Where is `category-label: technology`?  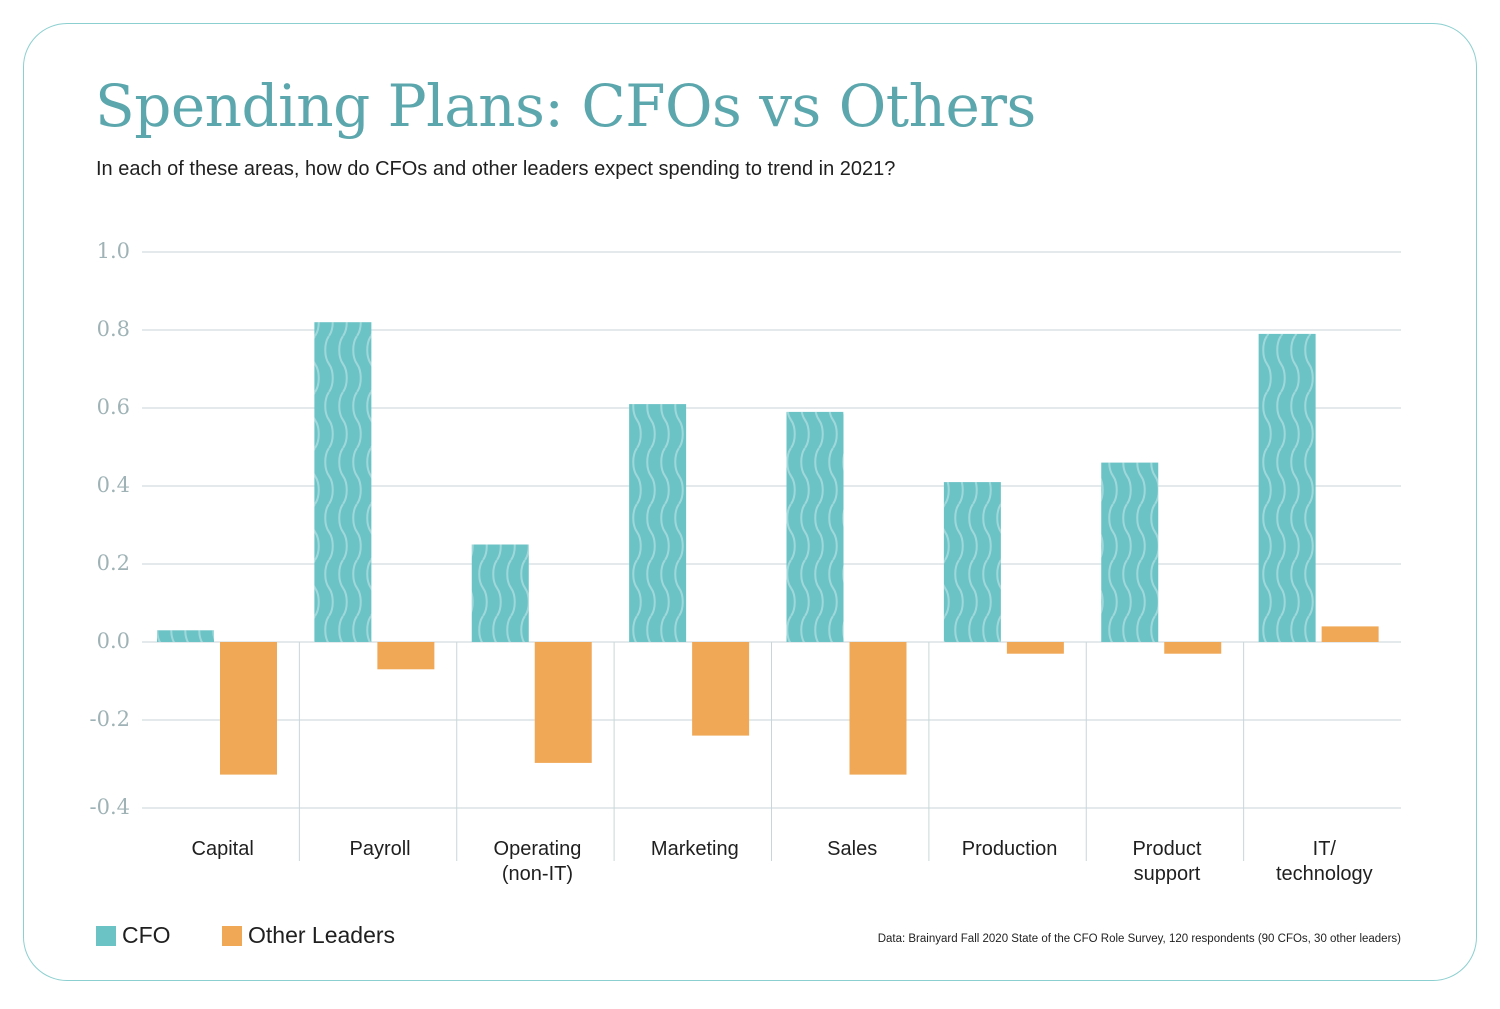 category-label: technology is located at coordinates (1324, 874).